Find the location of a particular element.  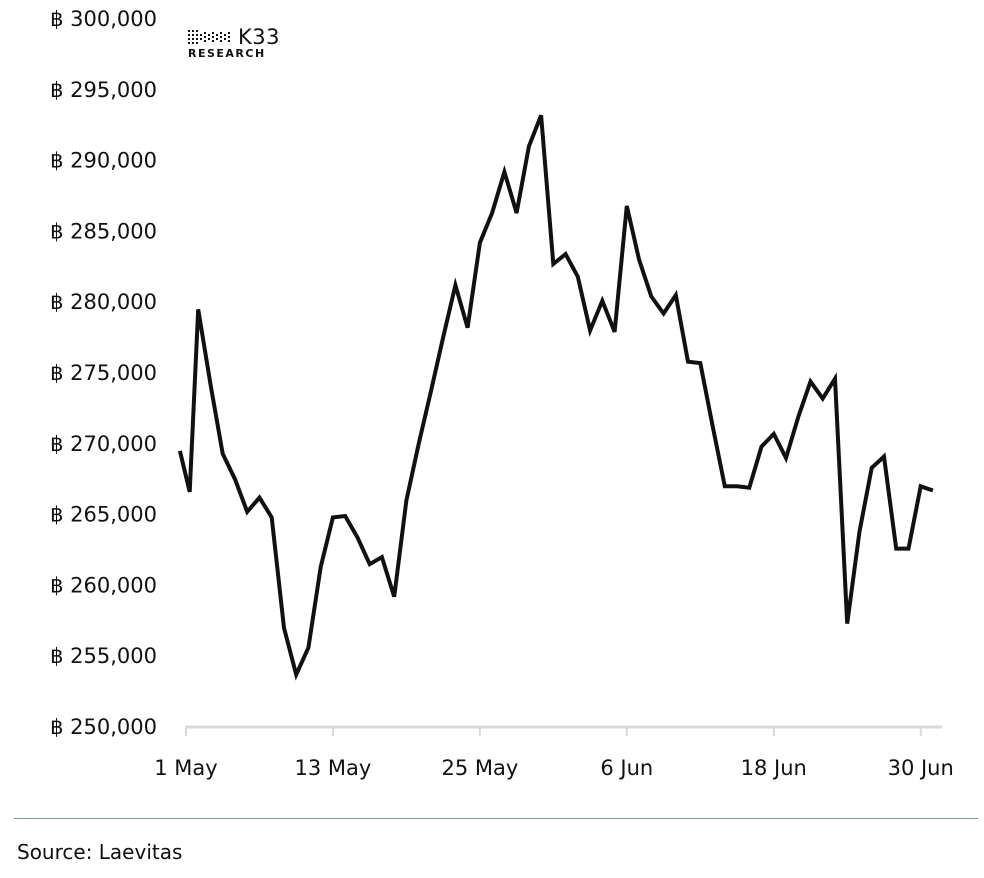

y-tick-label: ฿ 250,000 is located at coordinates (103, 727).